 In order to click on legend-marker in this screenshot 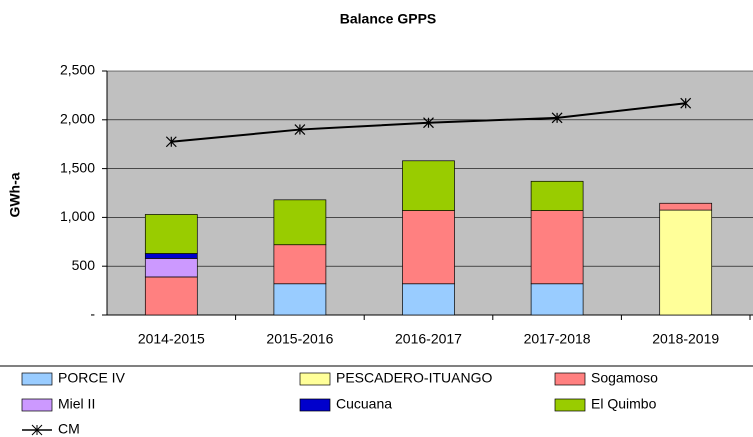, I will do `click(37, 430)`.